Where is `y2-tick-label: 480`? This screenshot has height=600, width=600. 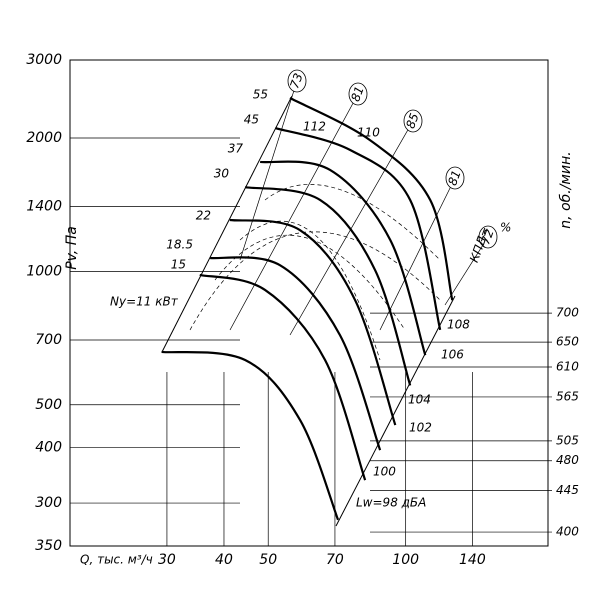
y2-tick-label: 480 is located at coordinates (567, 460).